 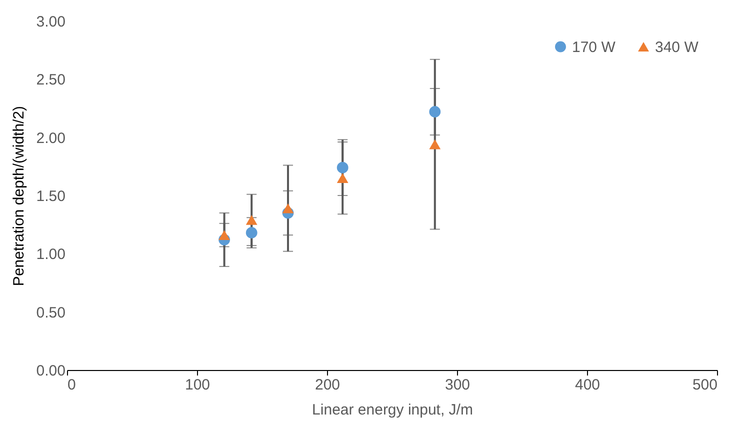 What do you see at coordinates (327, 385) in the screenshot?
I see `x-tick-label: 200` at bounding box center [327, 385].